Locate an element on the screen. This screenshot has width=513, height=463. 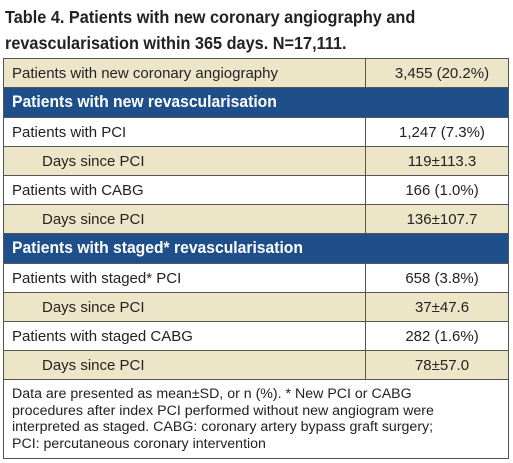
table-row: Days since PCI 136±107.7 is located at coordinates (256, 219).